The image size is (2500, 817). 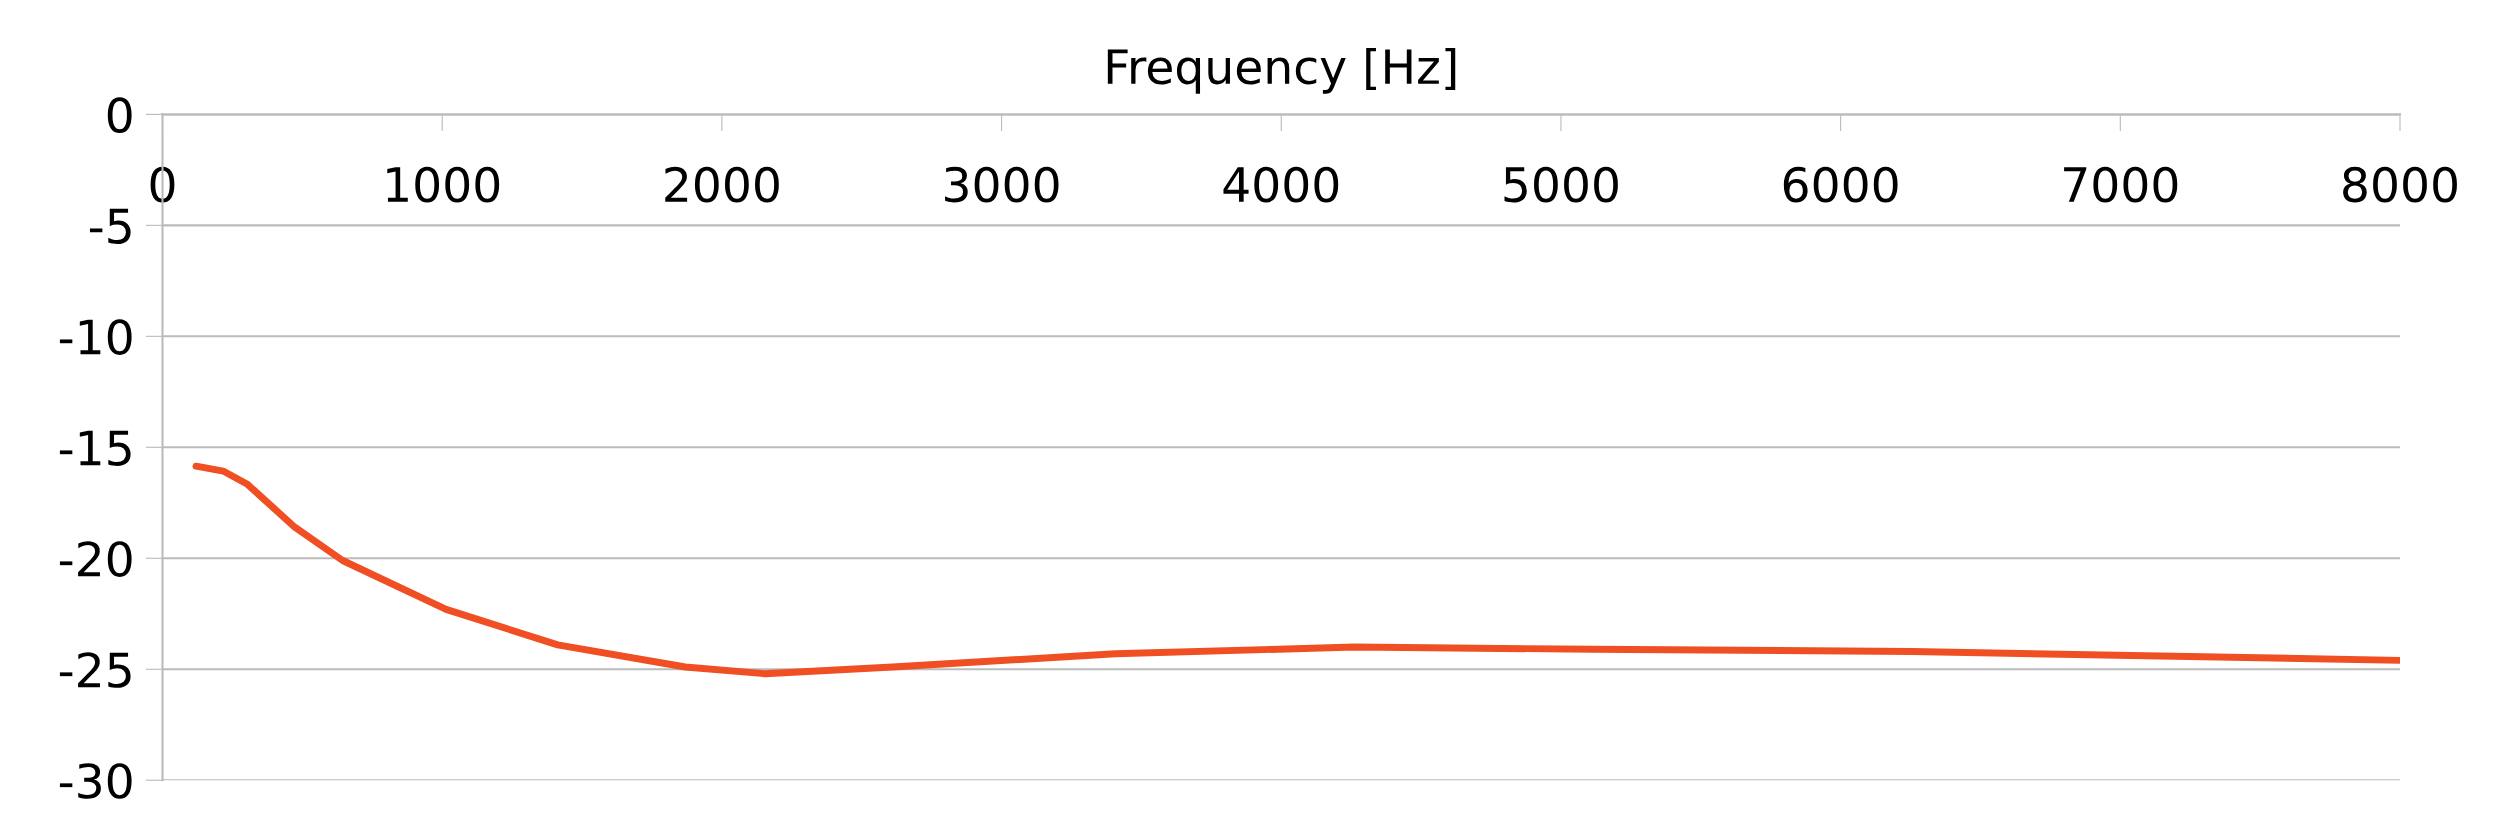 I want to click on y-tick-label: 0, so click(x=119, y=115).